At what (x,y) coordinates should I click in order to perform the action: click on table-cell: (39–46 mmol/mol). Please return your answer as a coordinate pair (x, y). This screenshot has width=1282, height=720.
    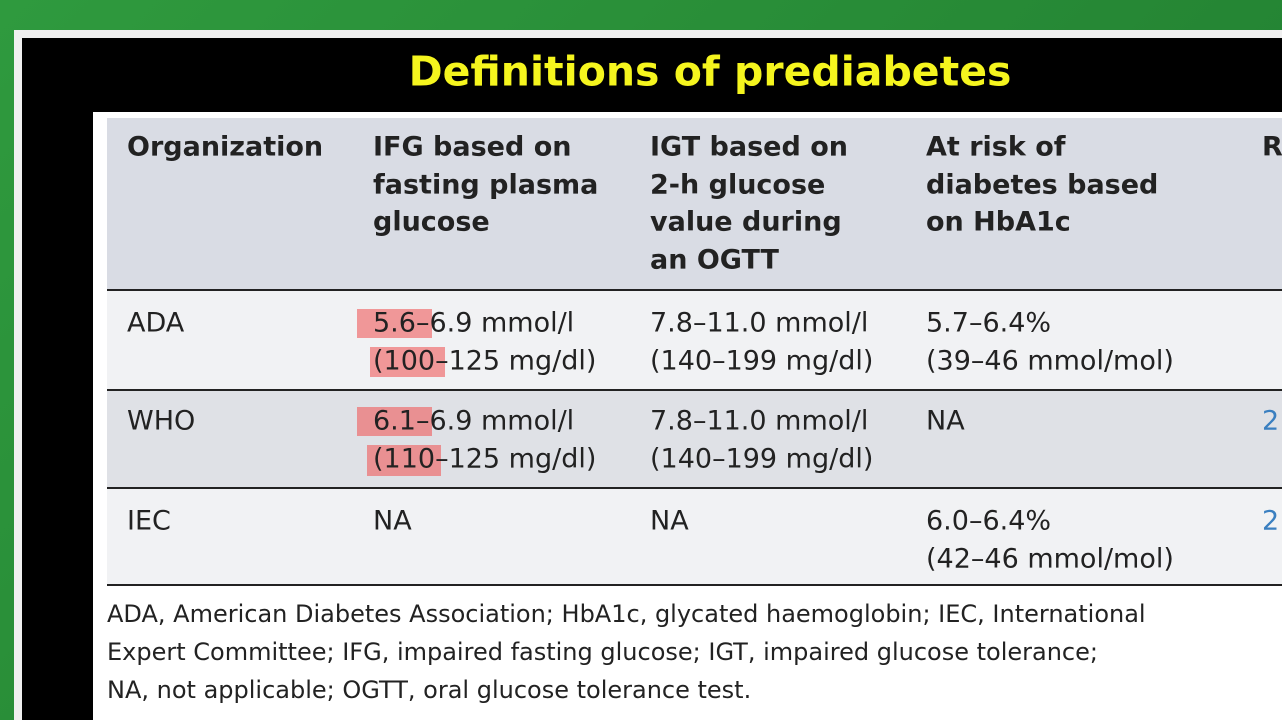
    Looking at the image, I should click on (1050, 360).